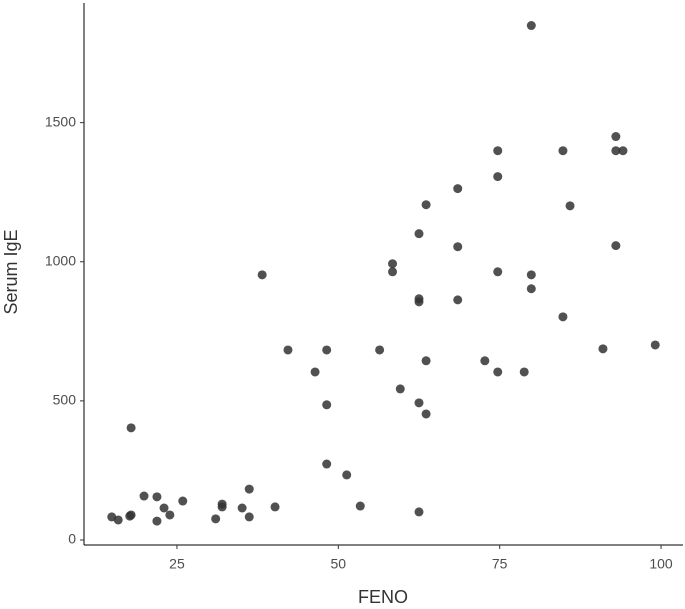  What do you see at coordinates (65, 400) in the screenshot?
I see `y-tick-label: 500` at bounding box center [65, 400].